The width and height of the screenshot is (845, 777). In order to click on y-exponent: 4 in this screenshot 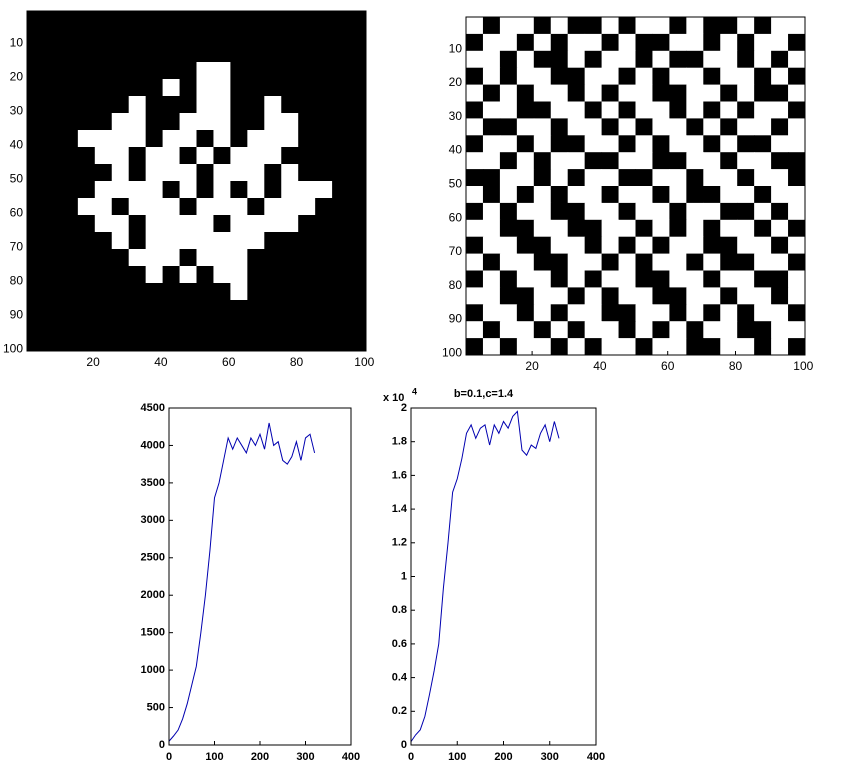, I will do `click(414, 391)`.